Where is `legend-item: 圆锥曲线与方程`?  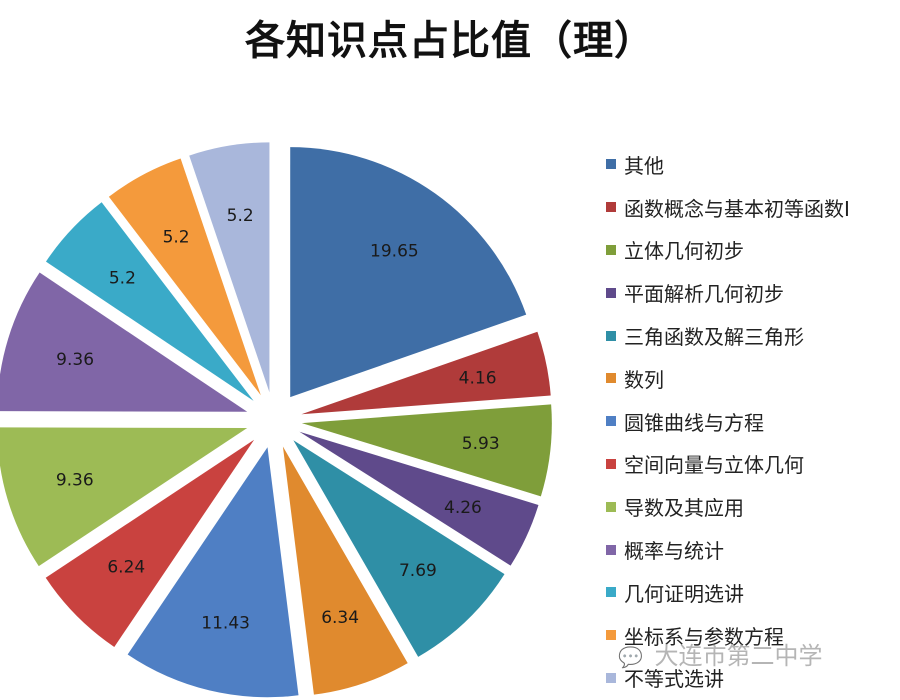 legend-item: 圆锥曲线与方程 is located at coordinates (728, 421).